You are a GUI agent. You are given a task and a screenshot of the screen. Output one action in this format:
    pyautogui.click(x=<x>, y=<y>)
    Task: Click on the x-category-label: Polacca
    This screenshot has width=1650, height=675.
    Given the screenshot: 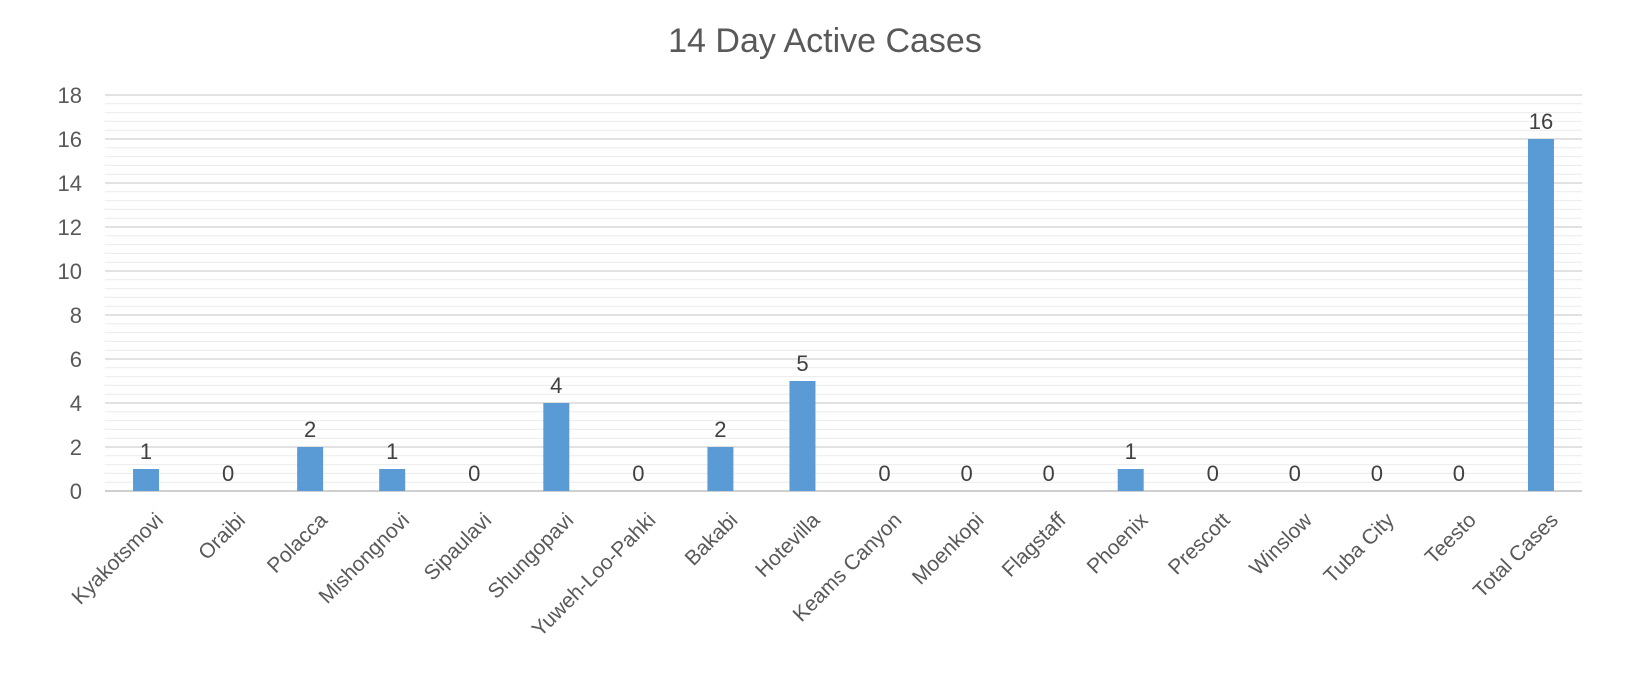 What is the action you would take?
    pyautogui.click(x=297, y=542)
    